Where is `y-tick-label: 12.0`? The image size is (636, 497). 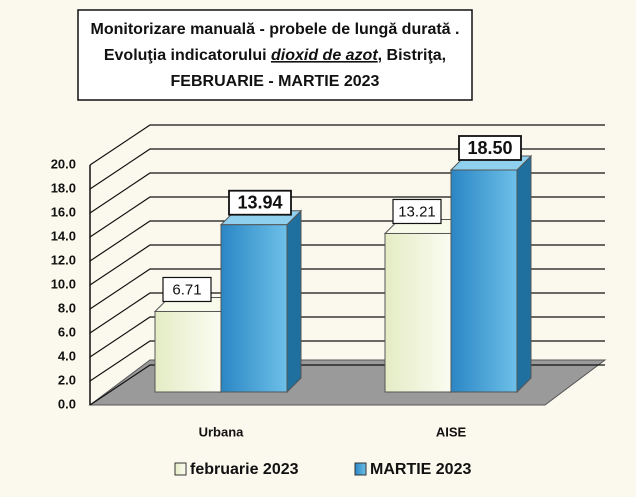
y-tick-label: 12.0 is located at coordinates (63, 259).